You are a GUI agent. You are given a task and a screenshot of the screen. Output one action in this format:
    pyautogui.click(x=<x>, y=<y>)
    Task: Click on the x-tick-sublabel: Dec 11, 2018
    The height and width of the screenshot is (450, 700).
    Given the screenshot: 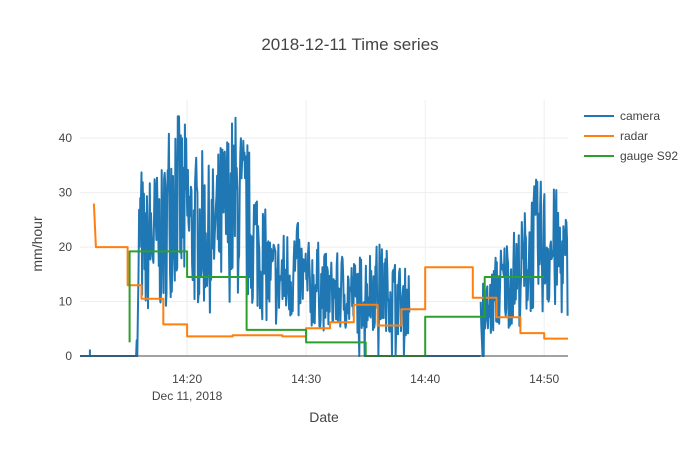 What is the action you would take?
    pyautogui.click(x=187, y=396)
    